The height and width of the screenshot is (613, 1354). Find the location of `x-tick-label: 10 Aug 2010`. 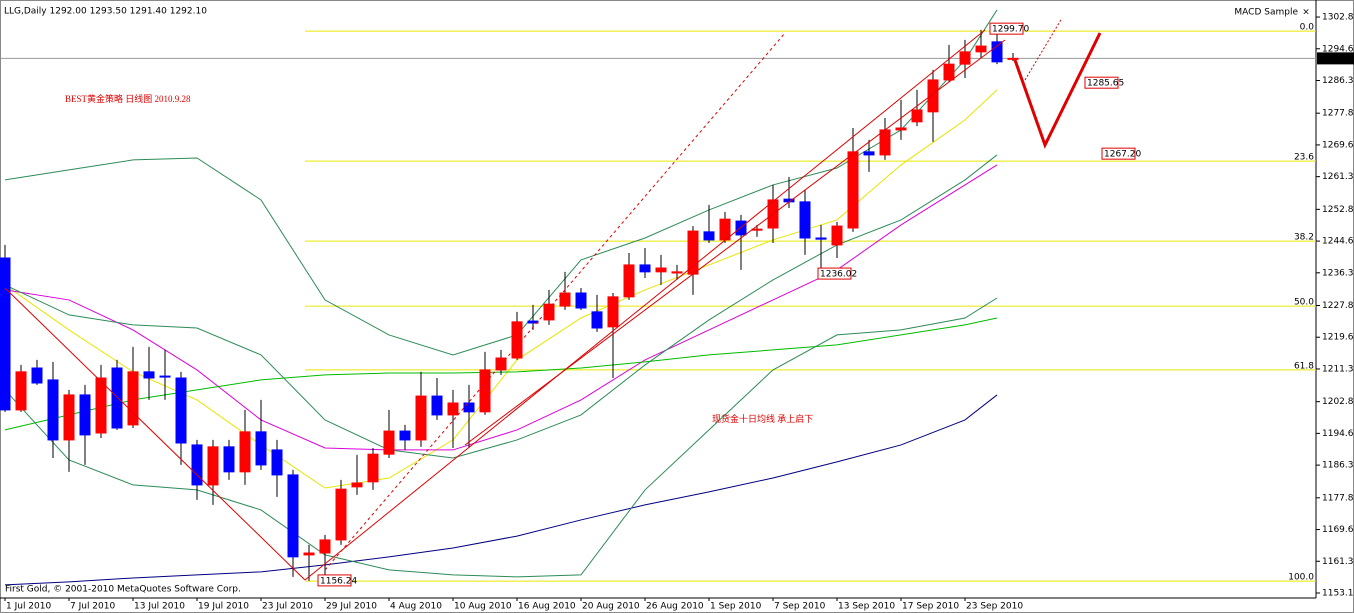

x-tick-label: 10 Aug 2010 is located at coordinates (483, 607).